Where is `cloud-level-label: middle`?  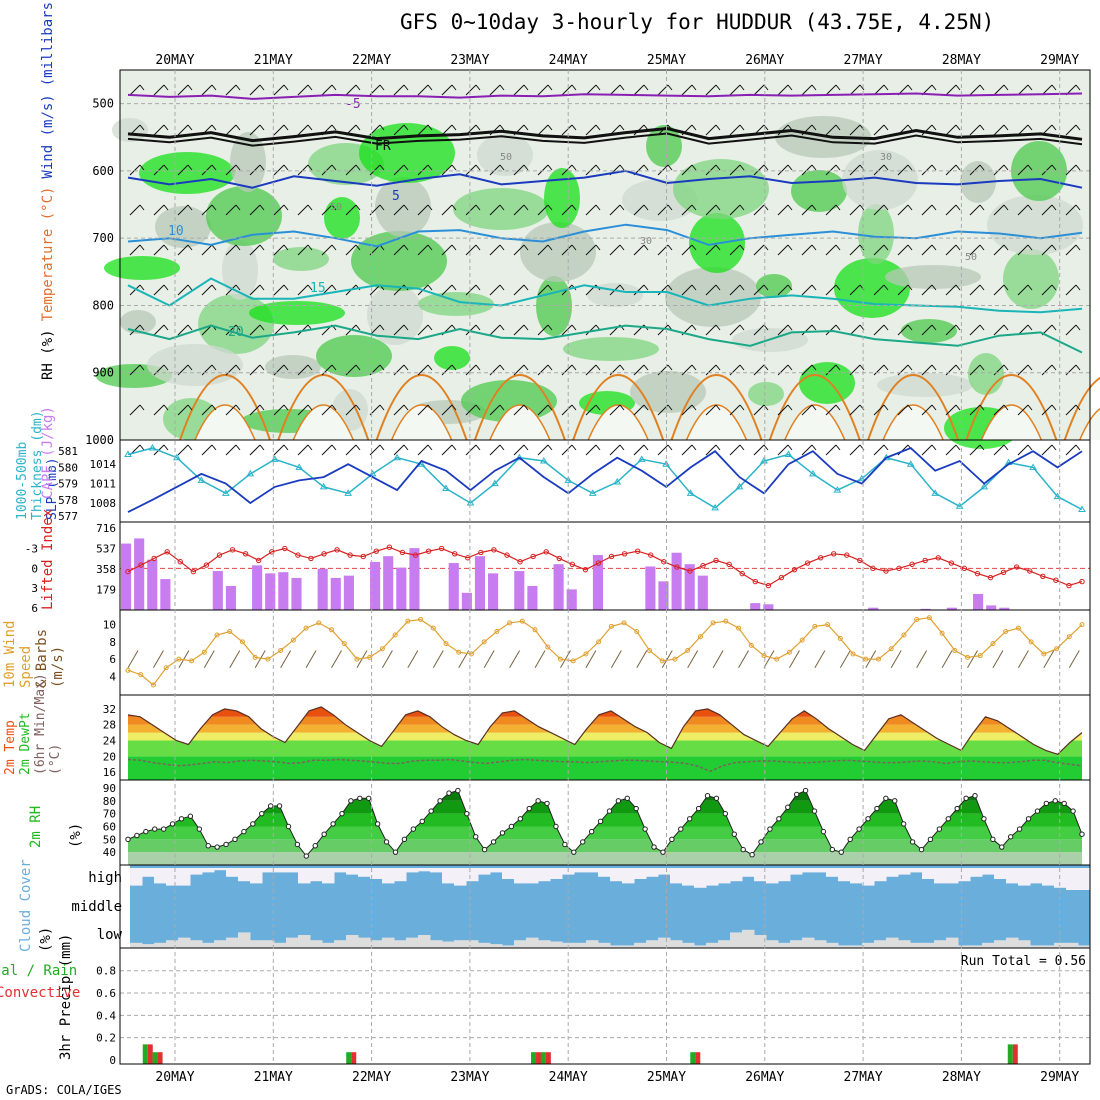
cloud-level-label: middle is located at coordinates (96, 907).